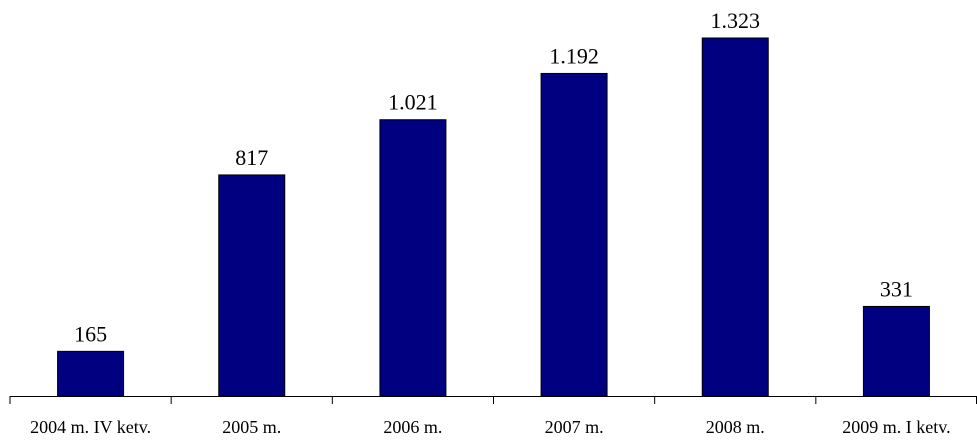 Image resolution: width=977 pixels, height=441 pixels. What do you see at coordinates (90, 333) in the screenshot?
I see `bar-value-label: 165` at bounding box center [90, 333].